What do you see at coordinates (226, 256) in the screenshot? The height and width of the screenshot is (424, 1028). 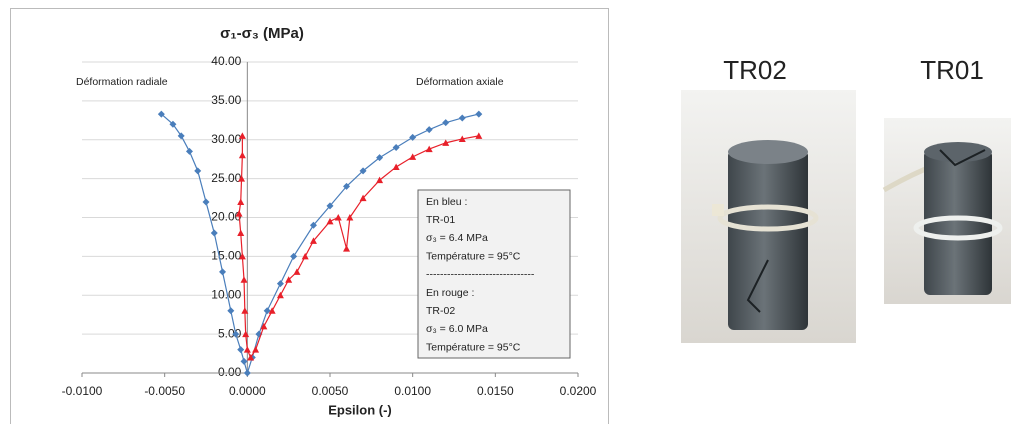 I see `y-tick-label: 15.00` at bounding box center [226, 256].